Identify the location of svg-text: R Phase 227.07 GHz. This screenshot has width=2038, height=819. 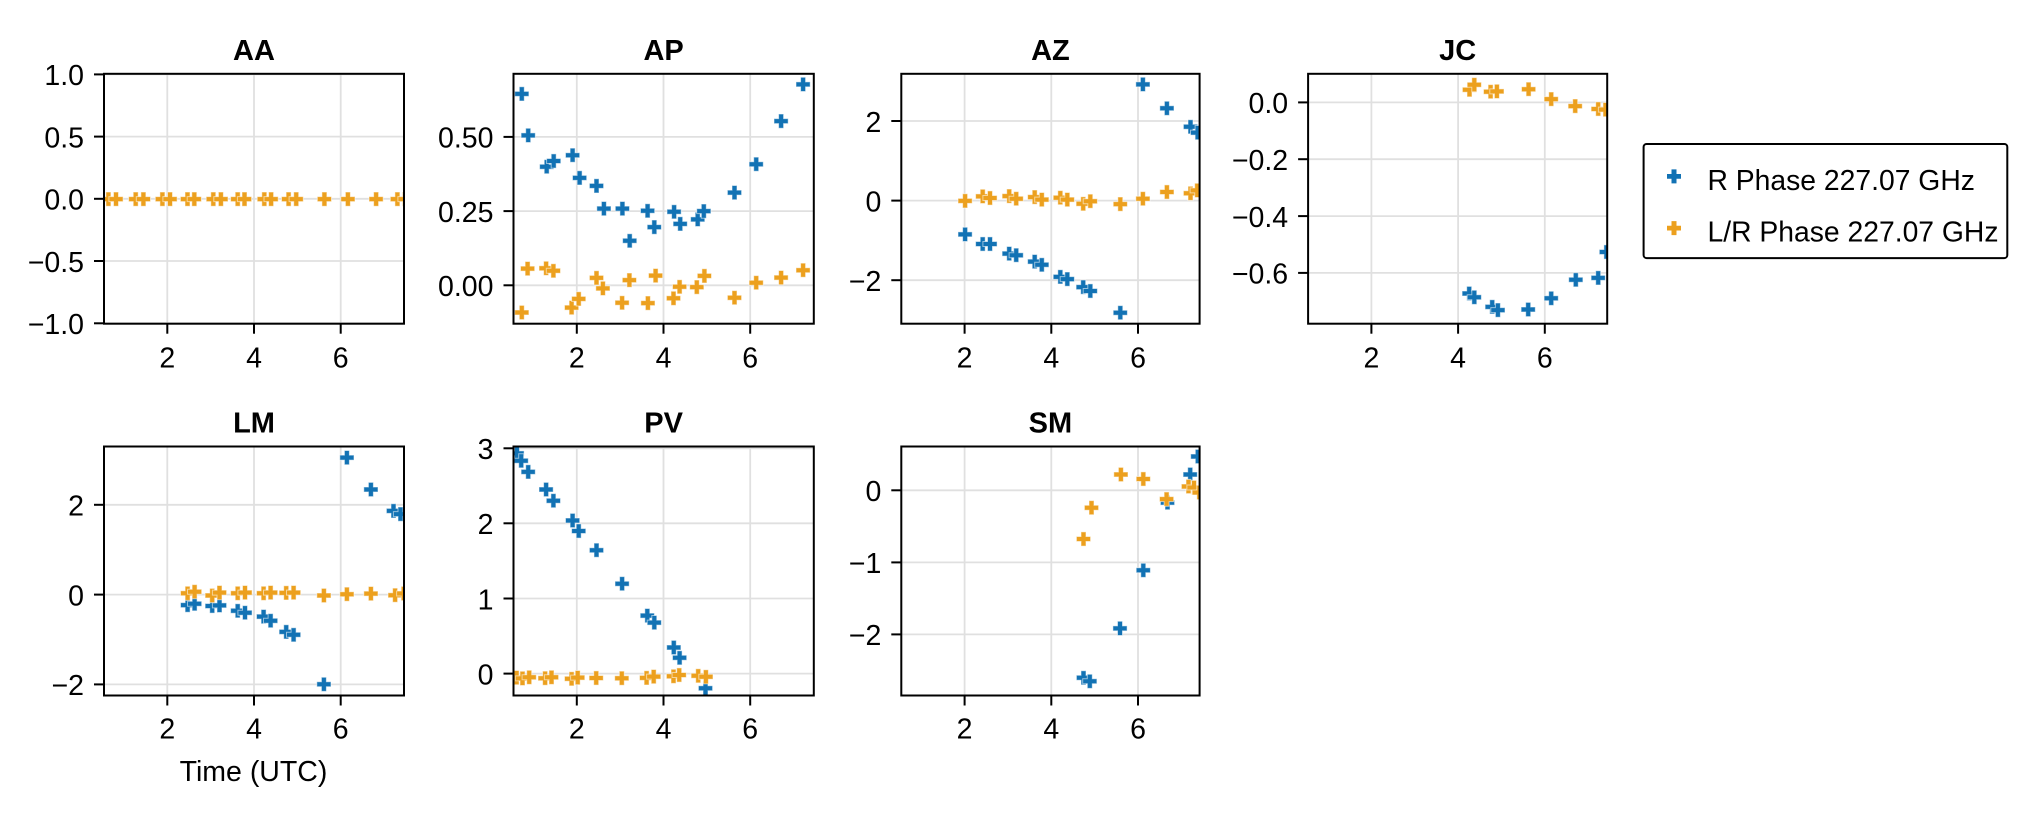
(1841, 180).